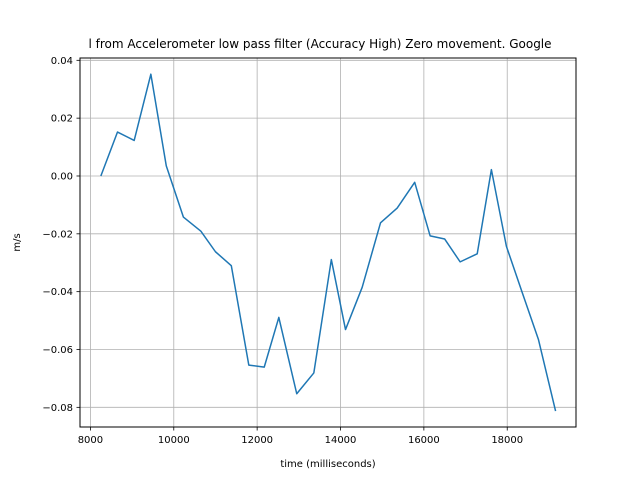 Image resolution: width=640 pixels, height=480 pixels. Describe the element at coordinates (174, 440) in the screenshot. I see `x-tick-label: 10000` at that location.